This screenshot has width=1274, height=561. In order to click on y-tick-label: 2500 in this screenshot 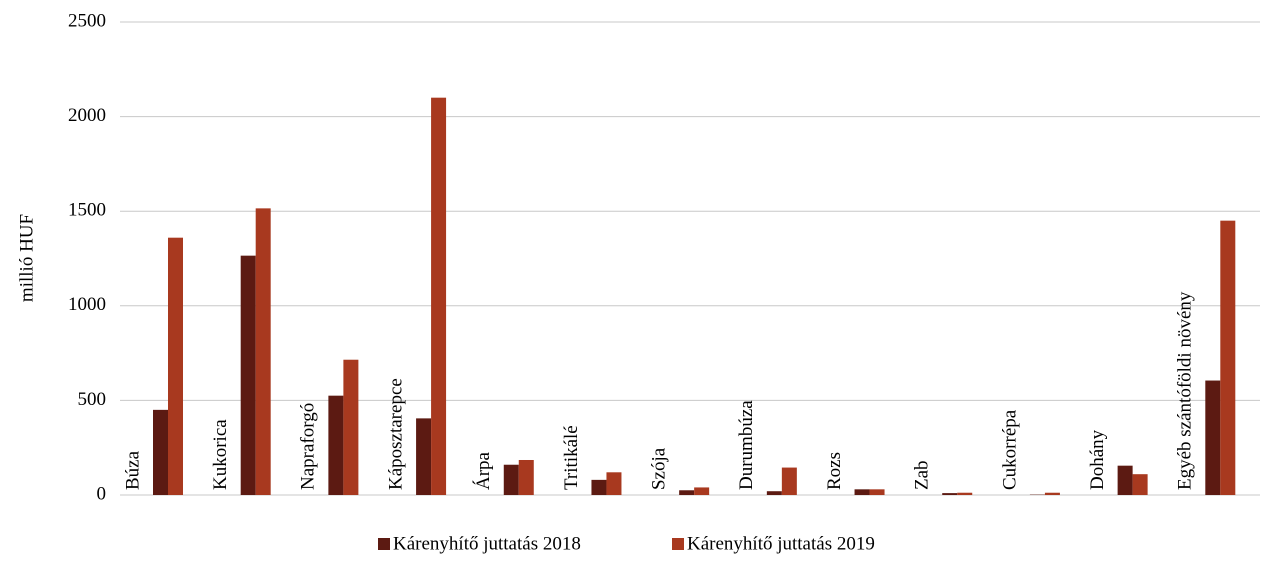, I will do `click(87, 20)`.